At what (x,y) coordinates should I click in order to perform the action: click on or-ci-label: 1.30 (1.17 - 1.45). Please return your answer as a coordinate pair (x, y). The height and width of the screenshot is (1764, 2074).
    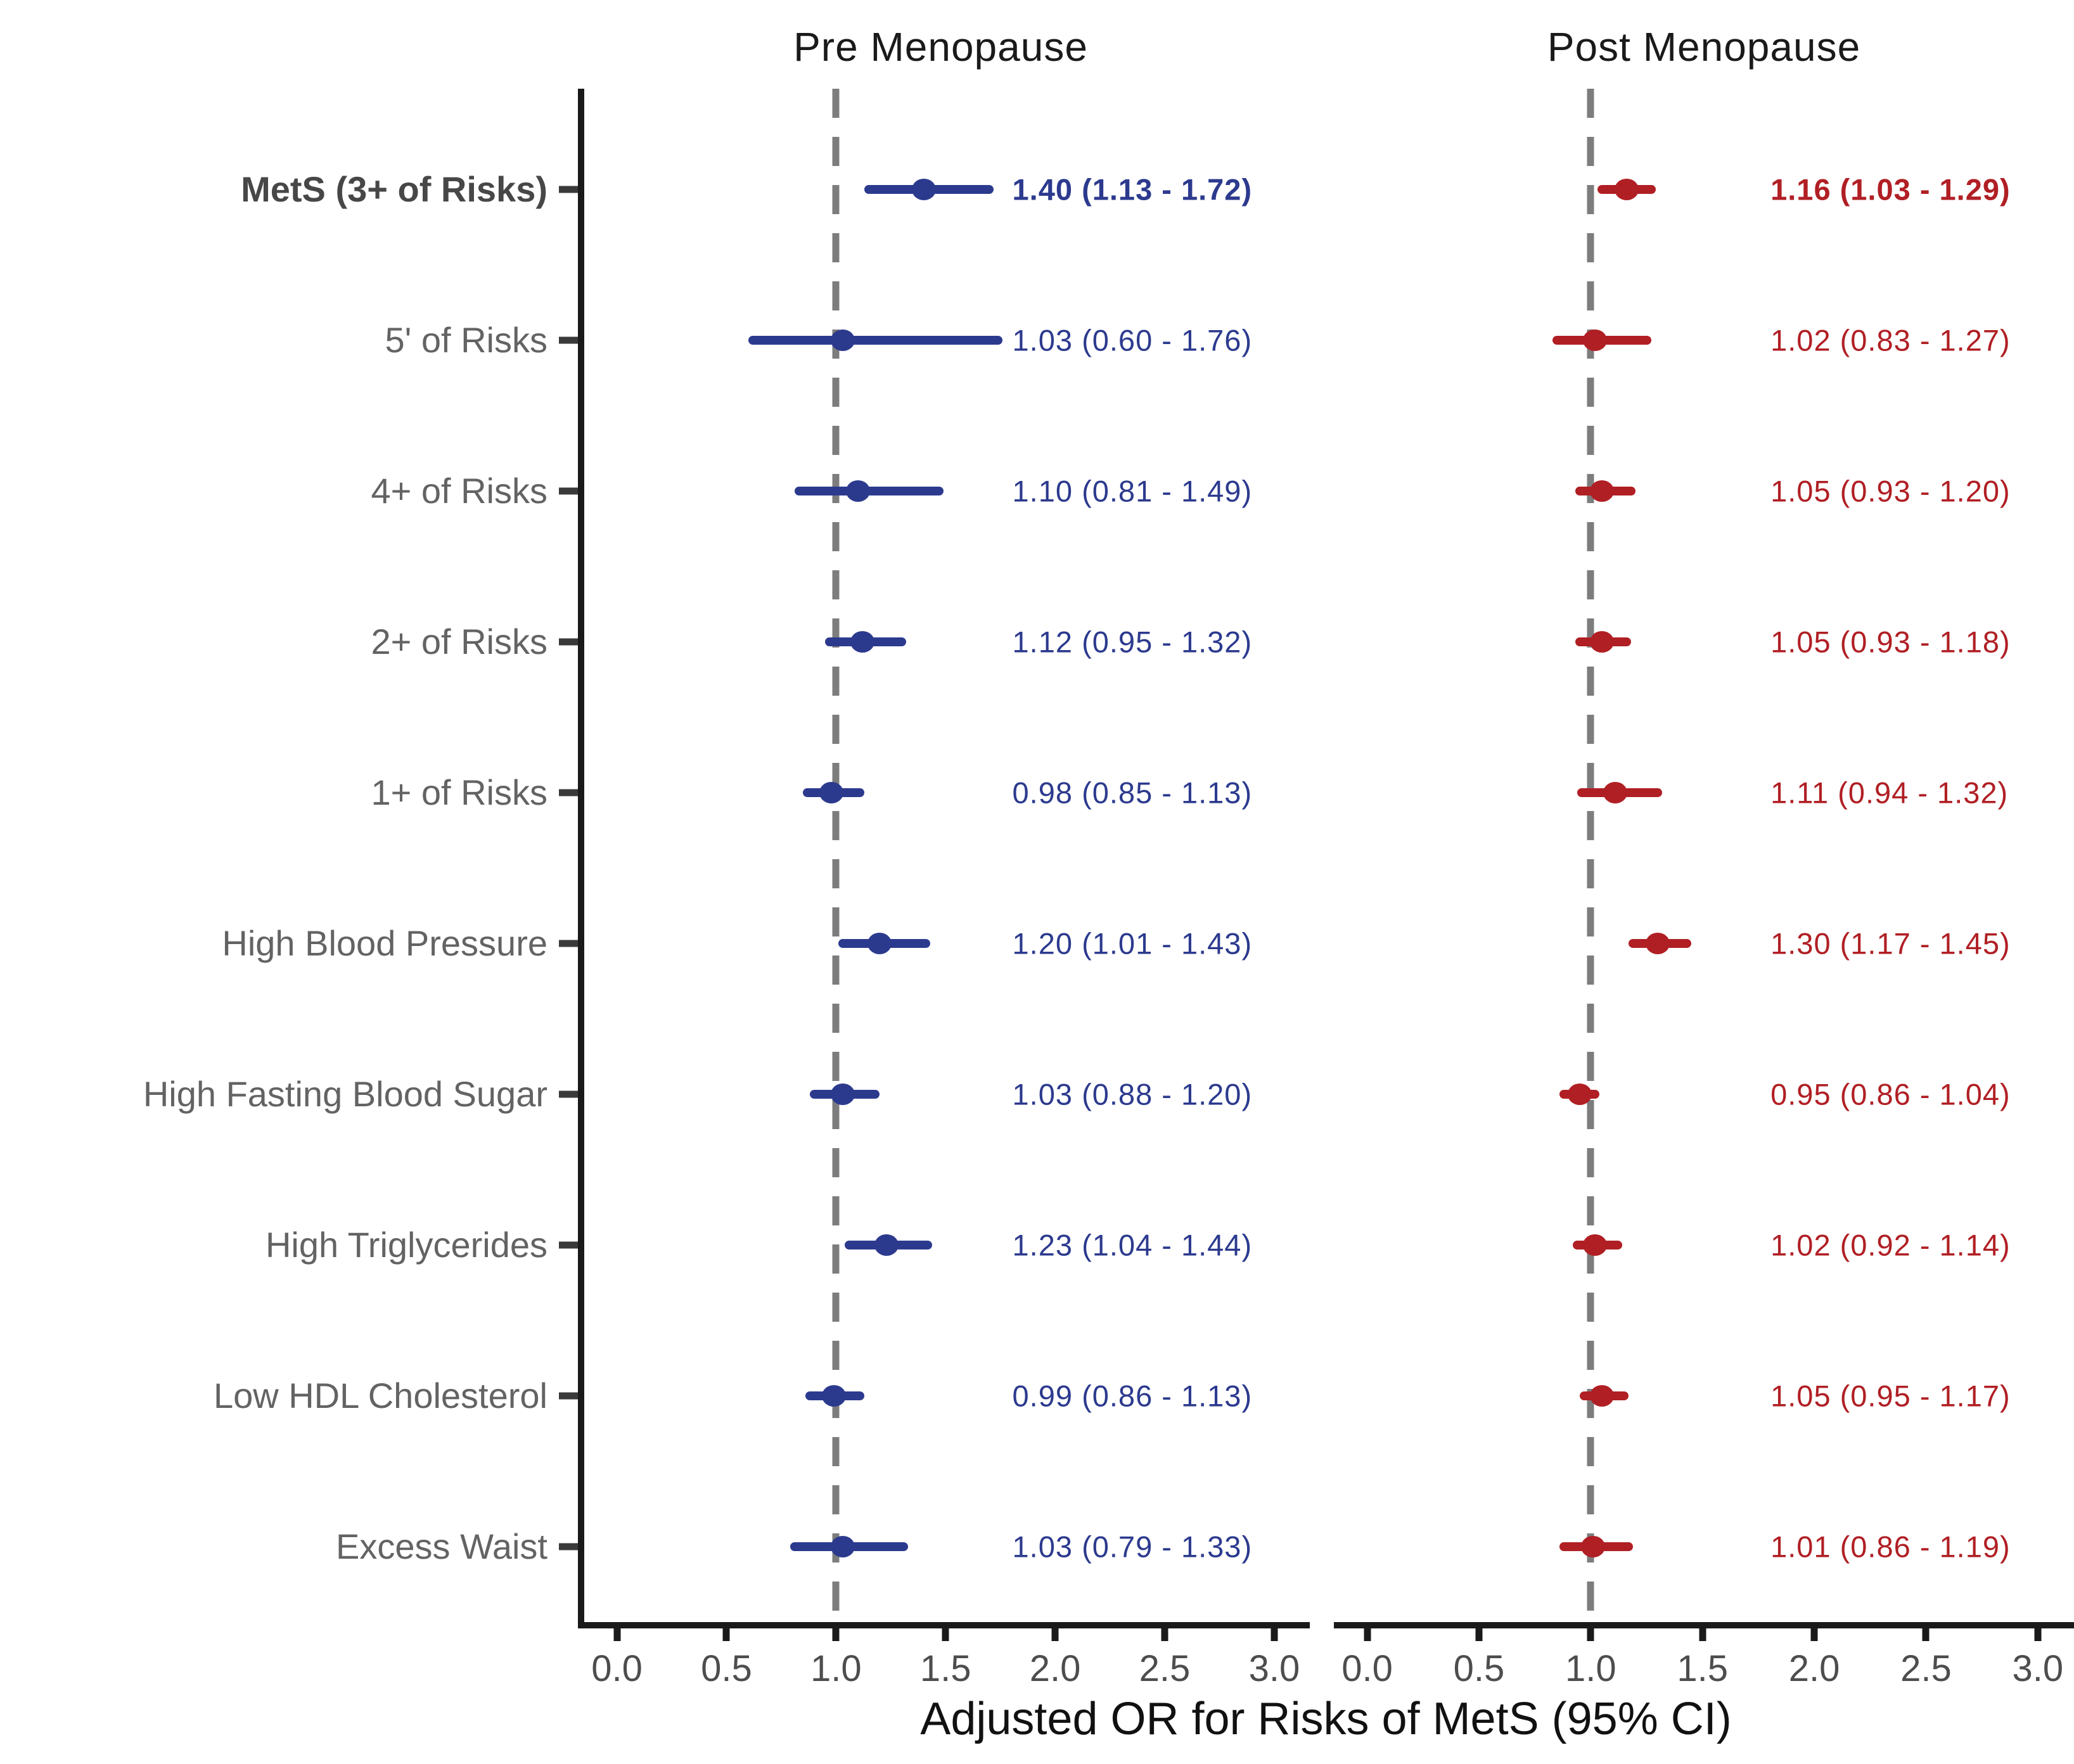
    Looking at the image, I should click on (1890, 943).